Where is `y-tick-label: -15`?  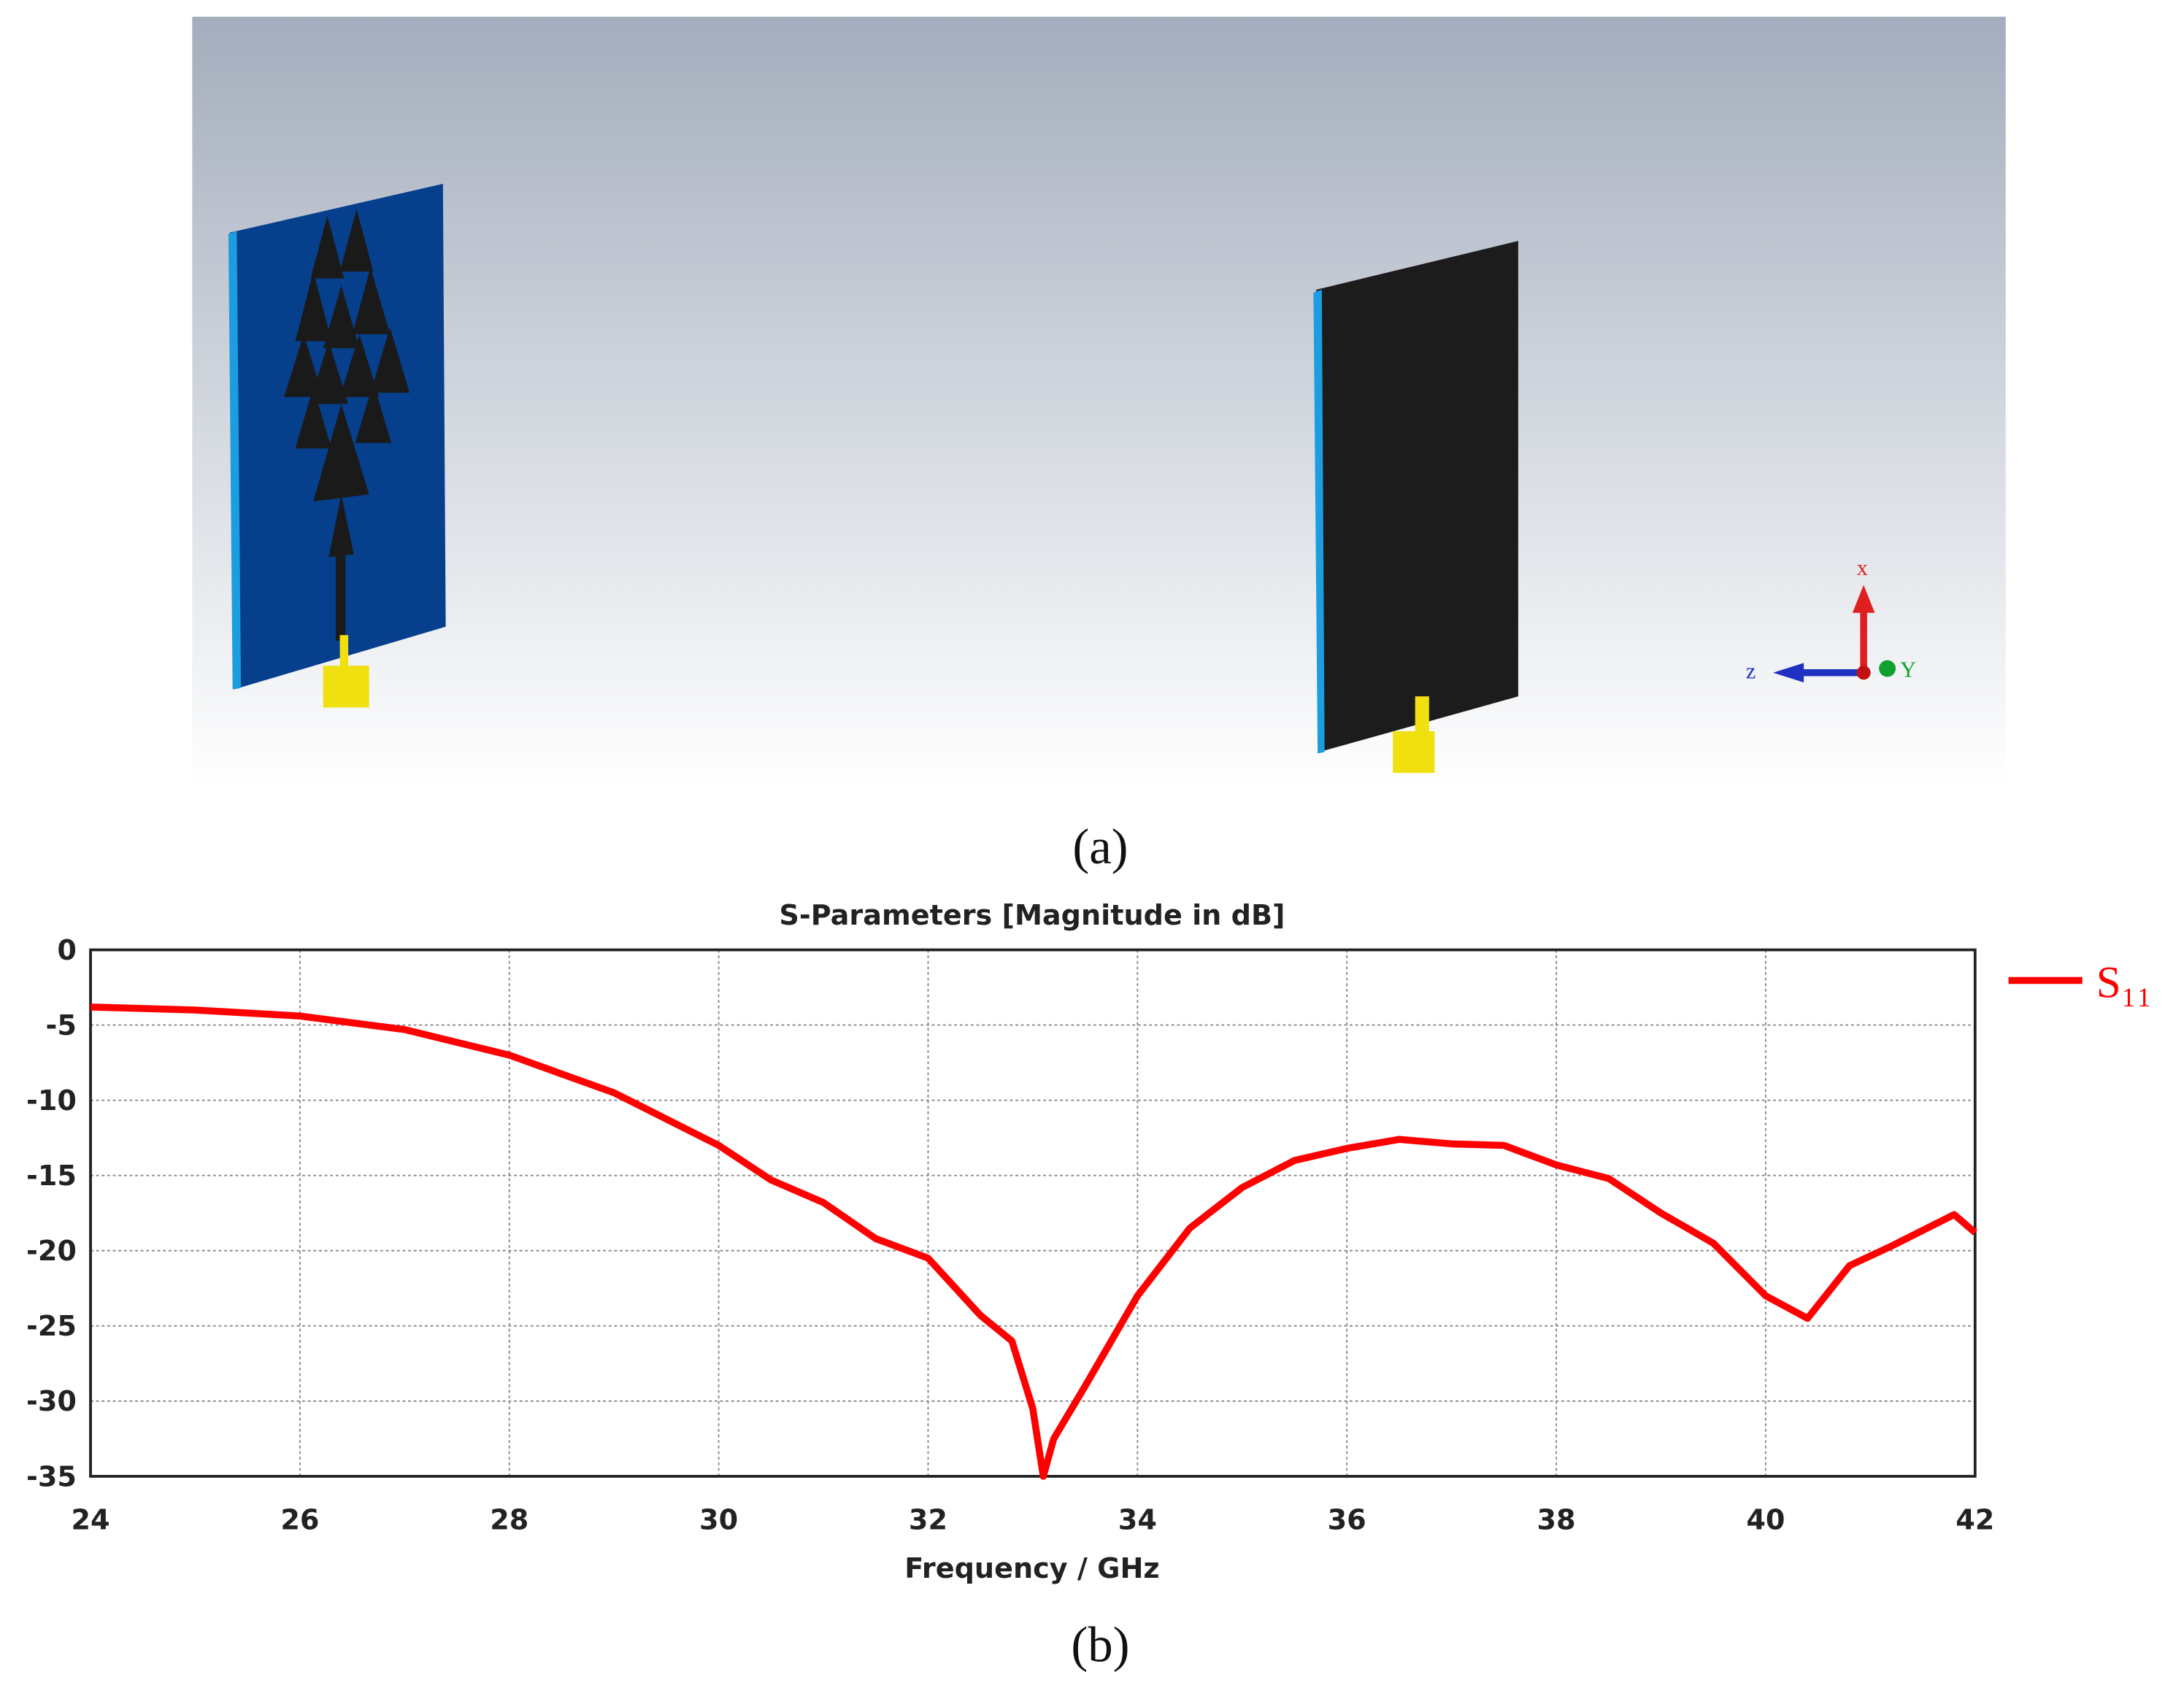 y-tick-label: -15 is located at coordinates (51, 1176).